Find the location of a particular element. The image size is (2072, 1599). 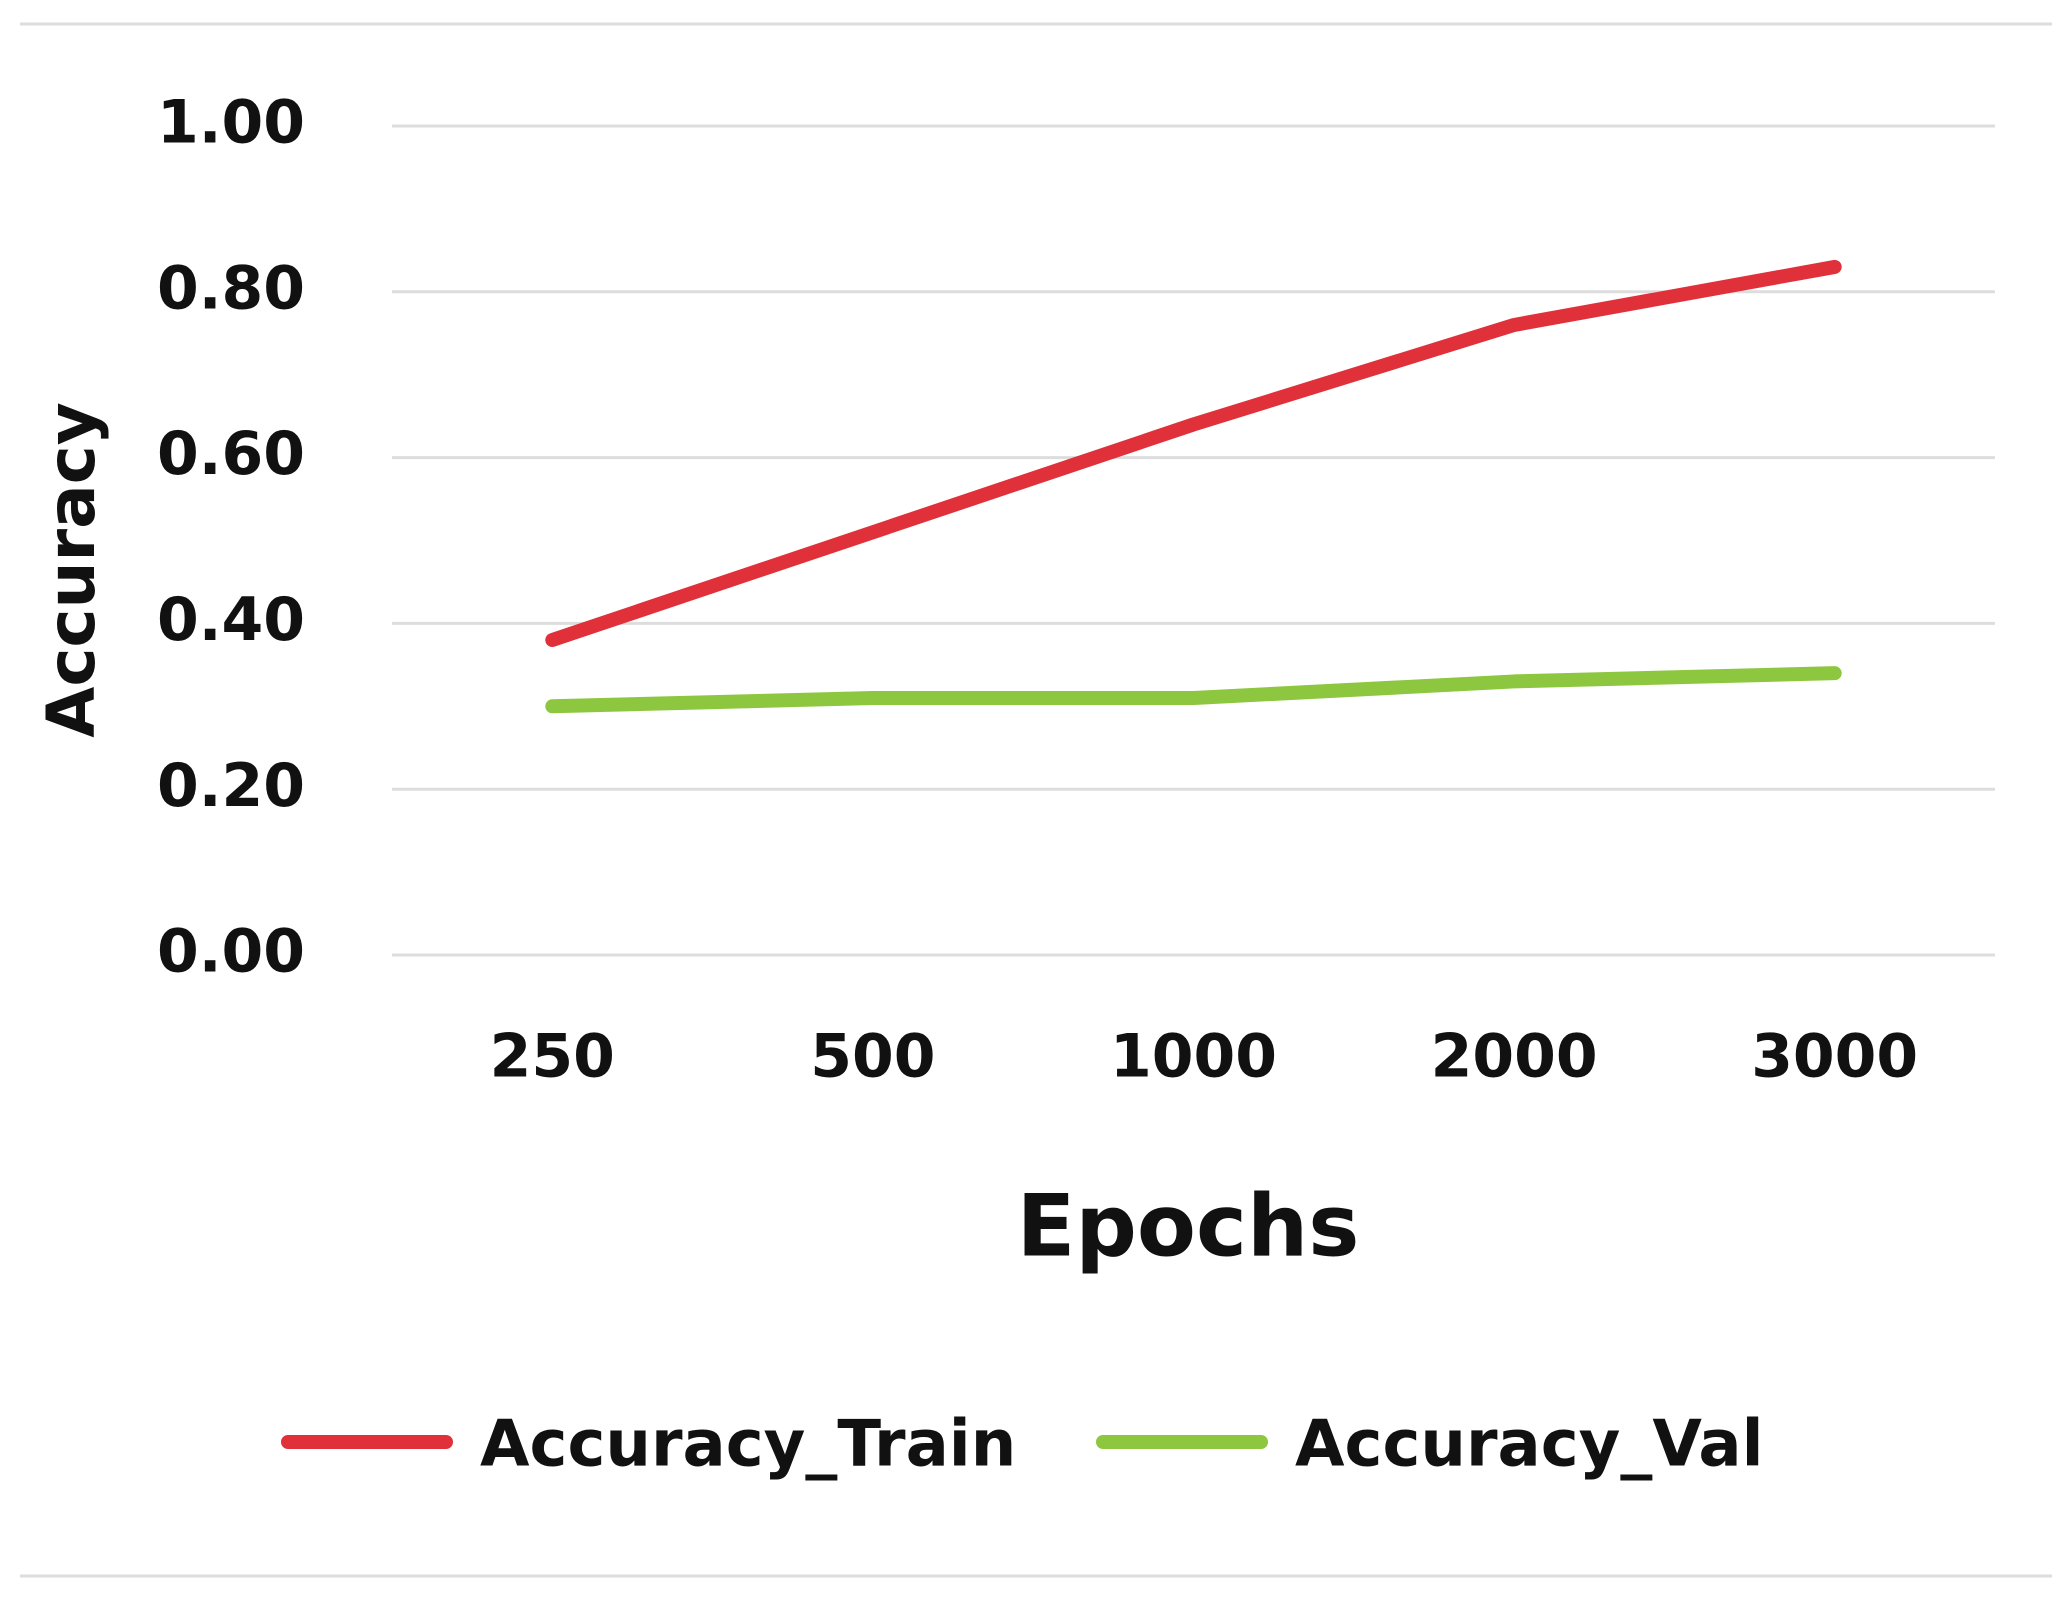

y-tick-label: 1.00 is located at coordinates (231, 123).